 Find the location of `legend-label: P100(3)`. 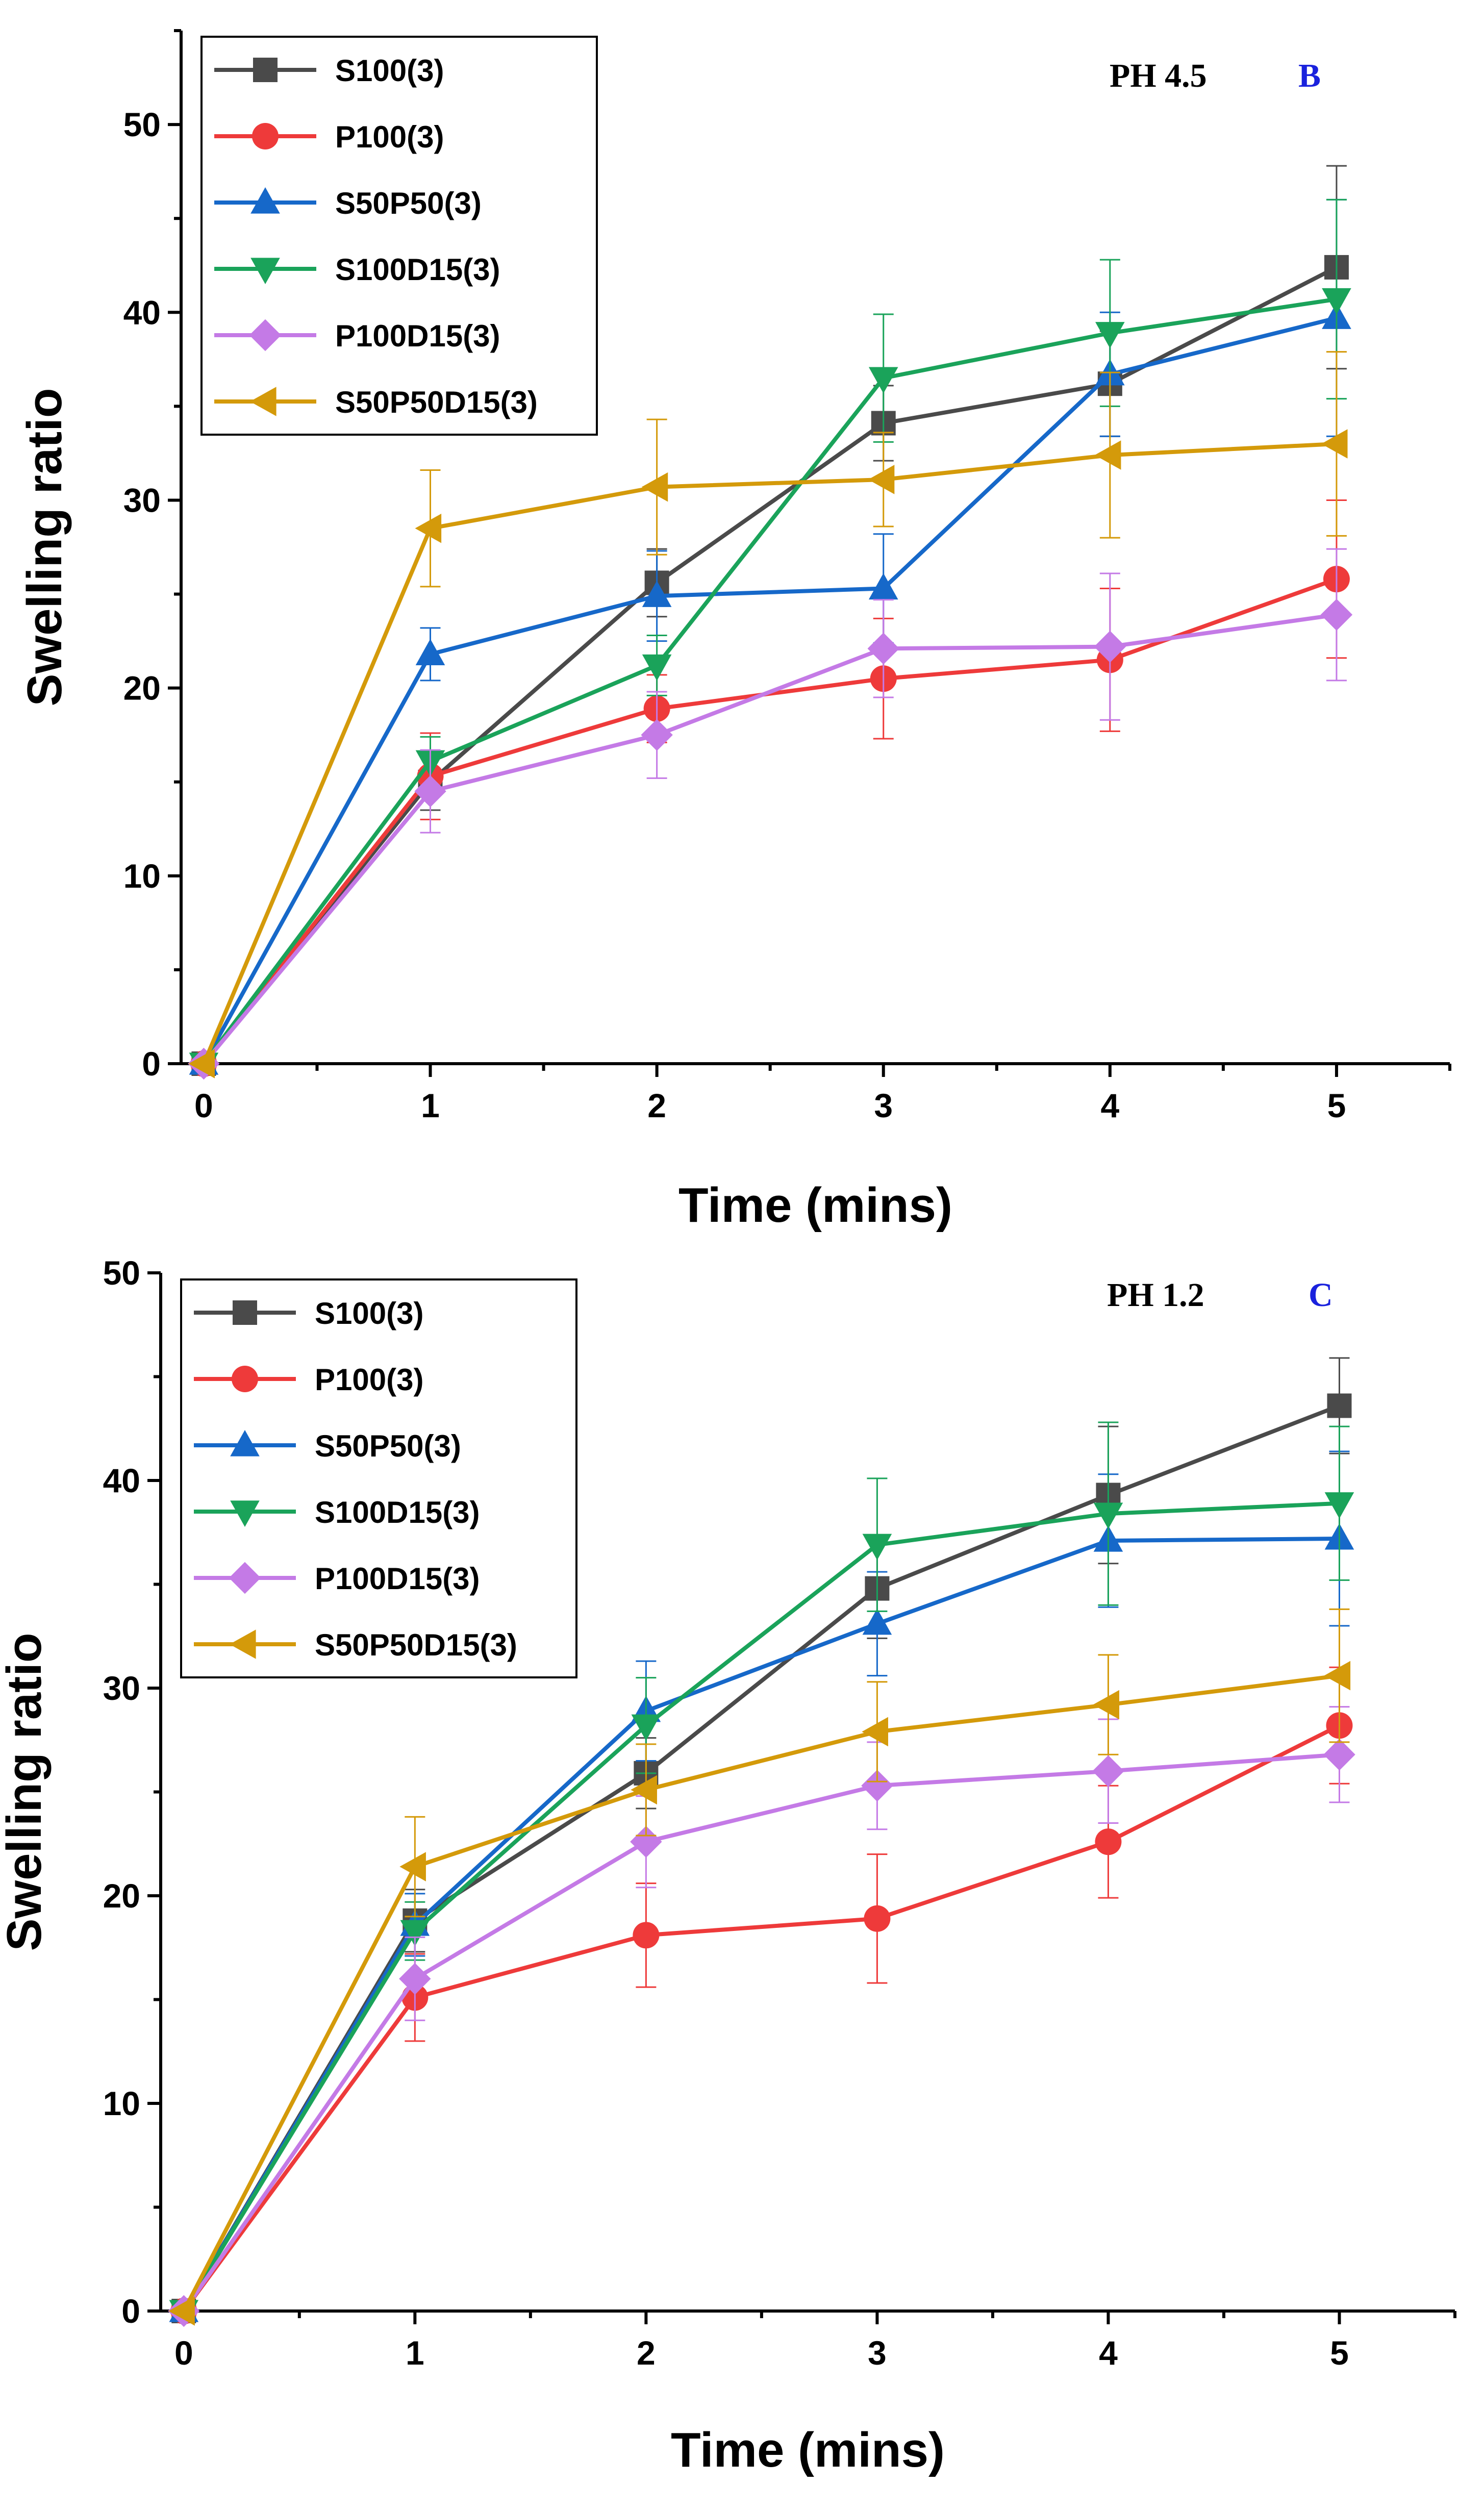

legend-label: P100(3) is located at coordinates (369, 1380).